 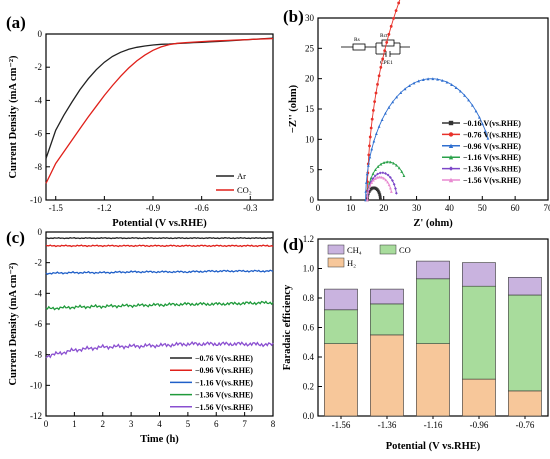 I want to click on x-tick-label: 5, so click(x=188, y=424).